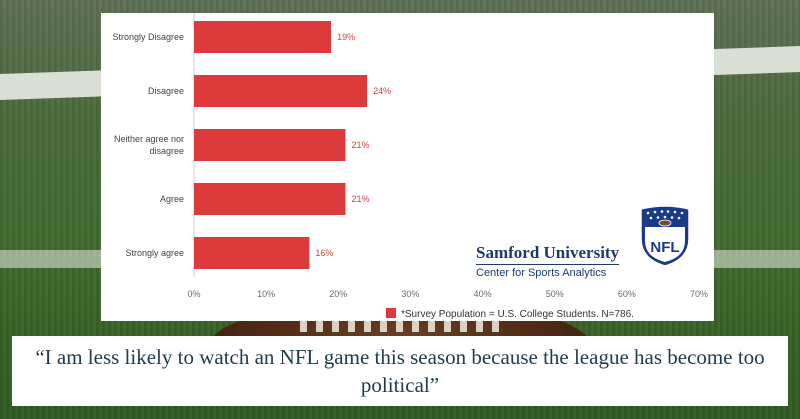 The height and width of the screenshot is (419, 800). Describe the element at coordinates (665, 236) in the screenshot. I see `nfl-shield-logo: NFL` at that location.